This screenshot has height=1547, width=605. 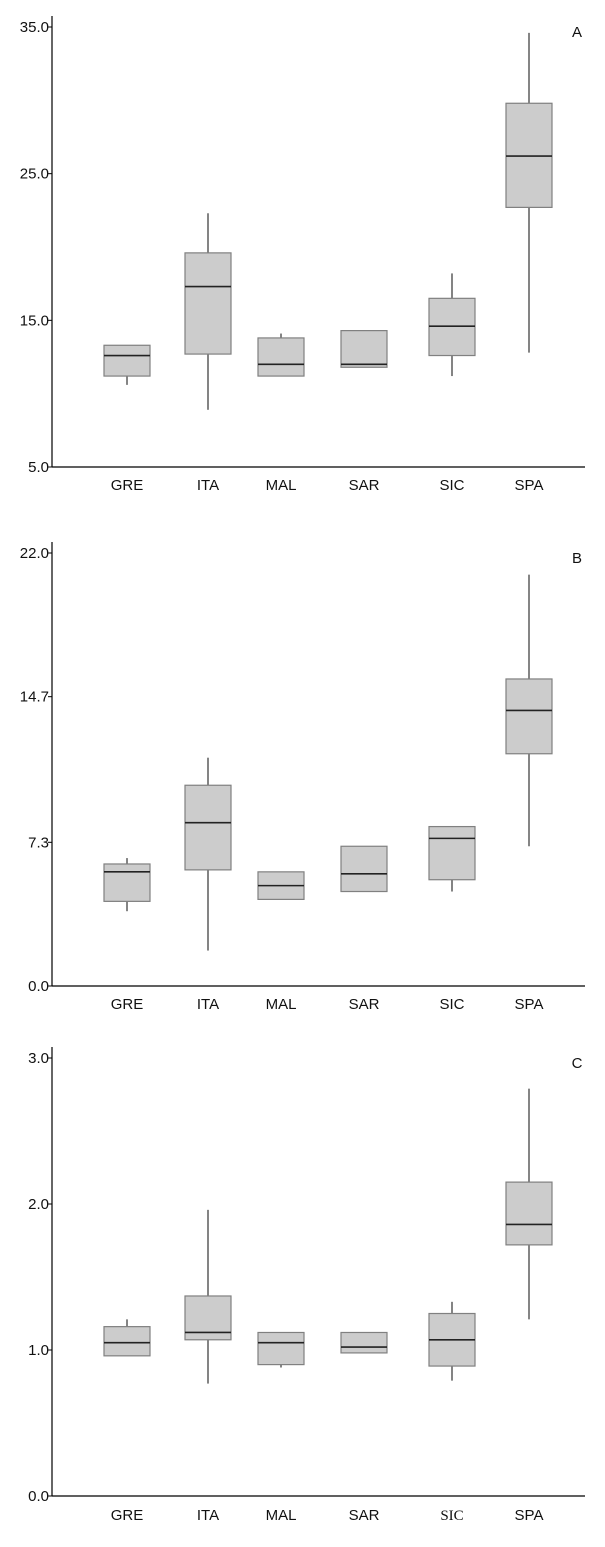 What do you see at coordinates (38, 1204) in the screenshot?
I see `y-tick-label: 2.0` at bounding box center [38, 1204].